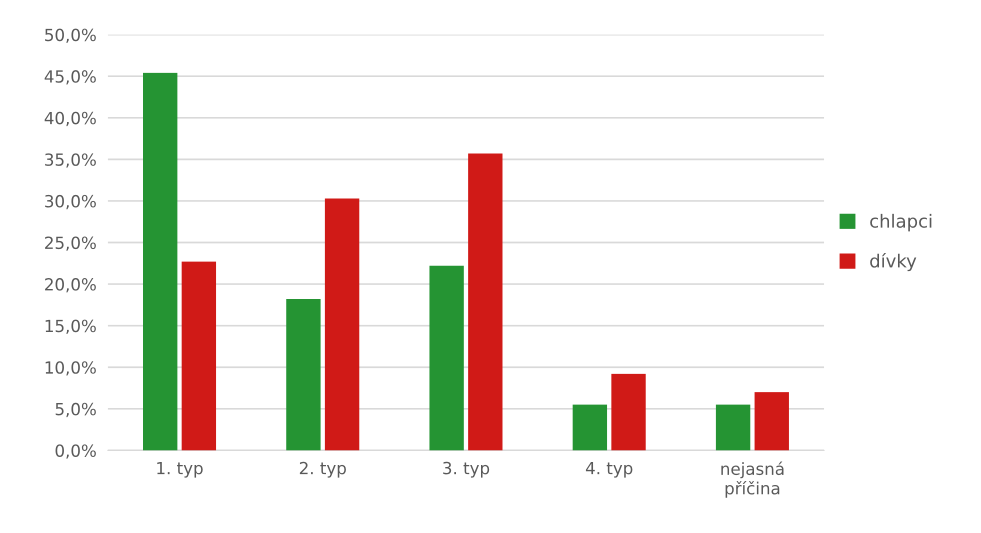 Image resolution: width=981 pixels, height=533 pixels. I want to click on x-tick-label: 3. typ, so click(466, 470).